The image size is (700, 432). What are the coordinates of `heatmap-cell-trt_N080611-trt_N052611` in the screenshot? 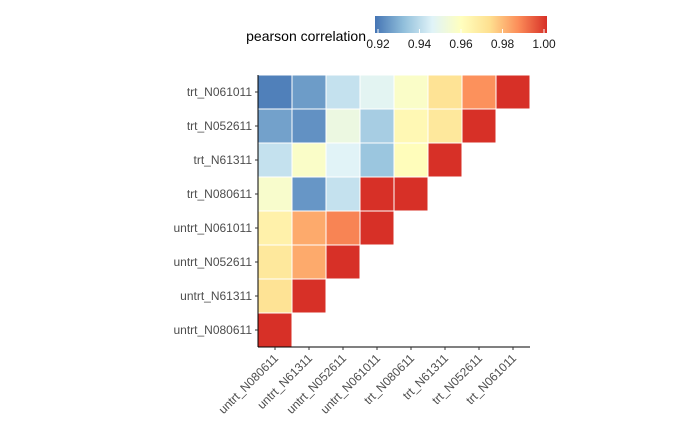 It's located at (411, 126).